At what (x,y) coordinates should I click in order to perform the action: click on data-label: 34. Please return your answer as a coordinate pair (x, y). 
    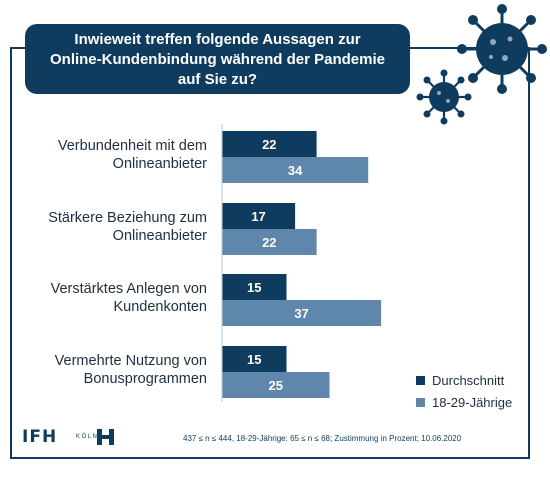
    Looking at the image, I should click on (295, 170).